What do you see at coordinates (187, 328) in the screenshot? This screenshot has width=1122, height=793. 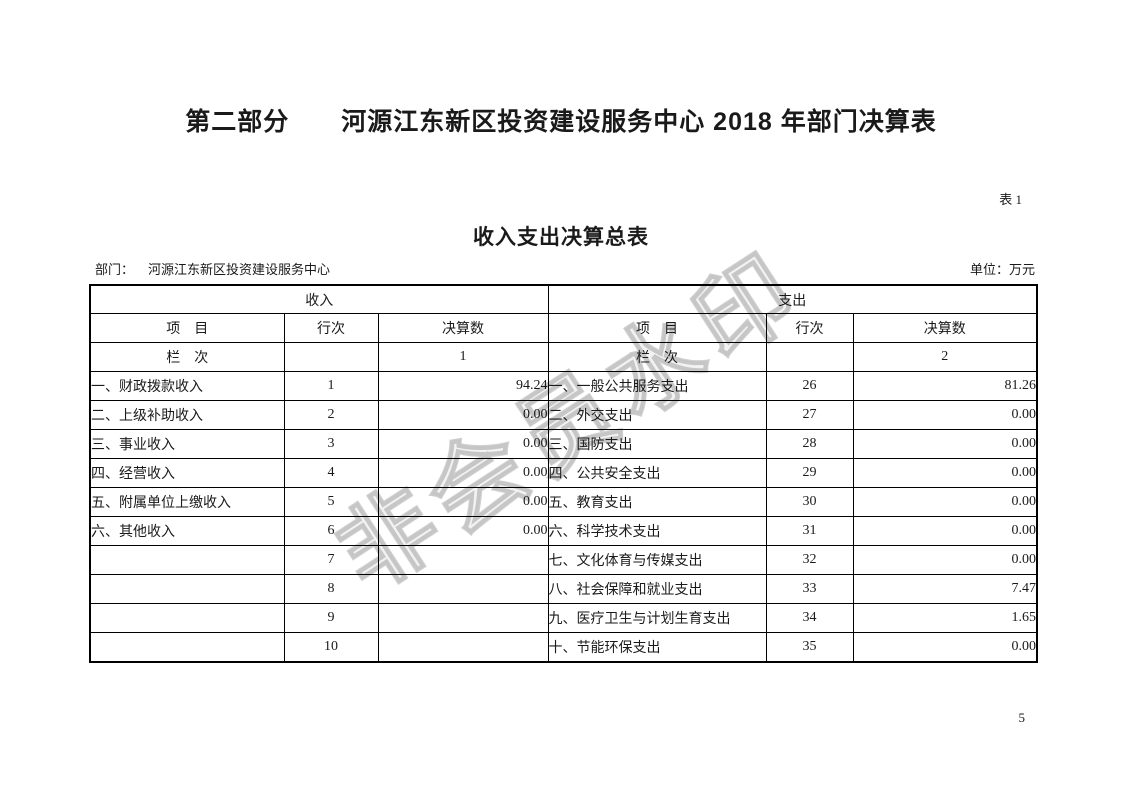 I see `income-item-header: 项 目` at bounding box center [187, 328].